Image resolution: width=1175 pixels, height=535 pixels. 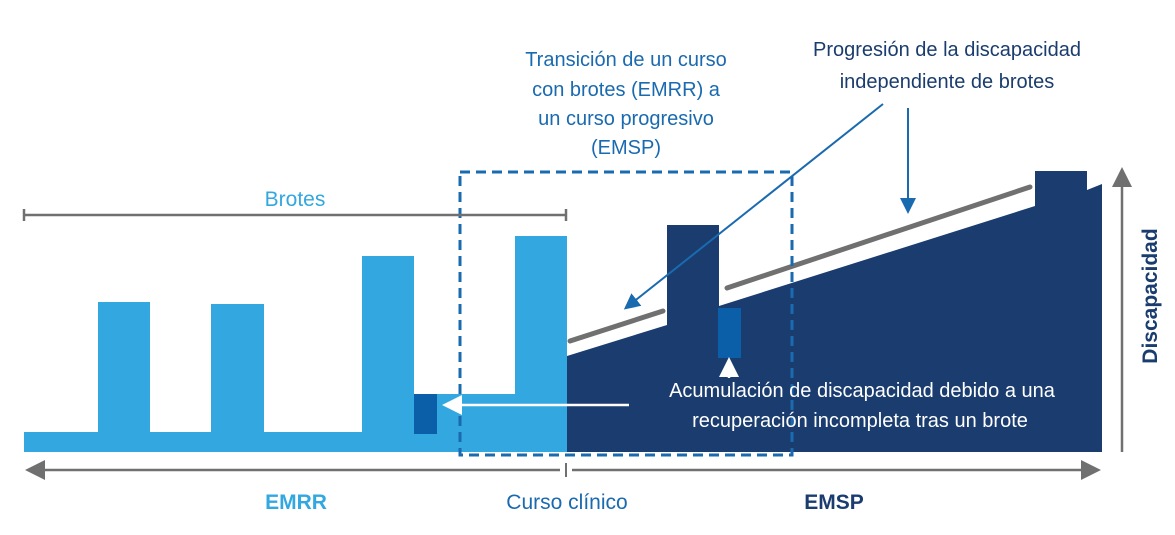 I want to click on progression-label-line: independiente de brotes, so click(x=947, y=82).